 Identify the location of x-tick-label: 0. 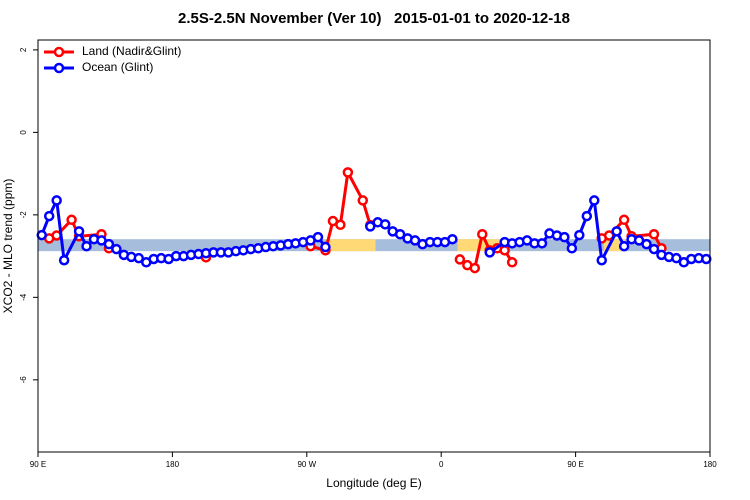
(441, 464).